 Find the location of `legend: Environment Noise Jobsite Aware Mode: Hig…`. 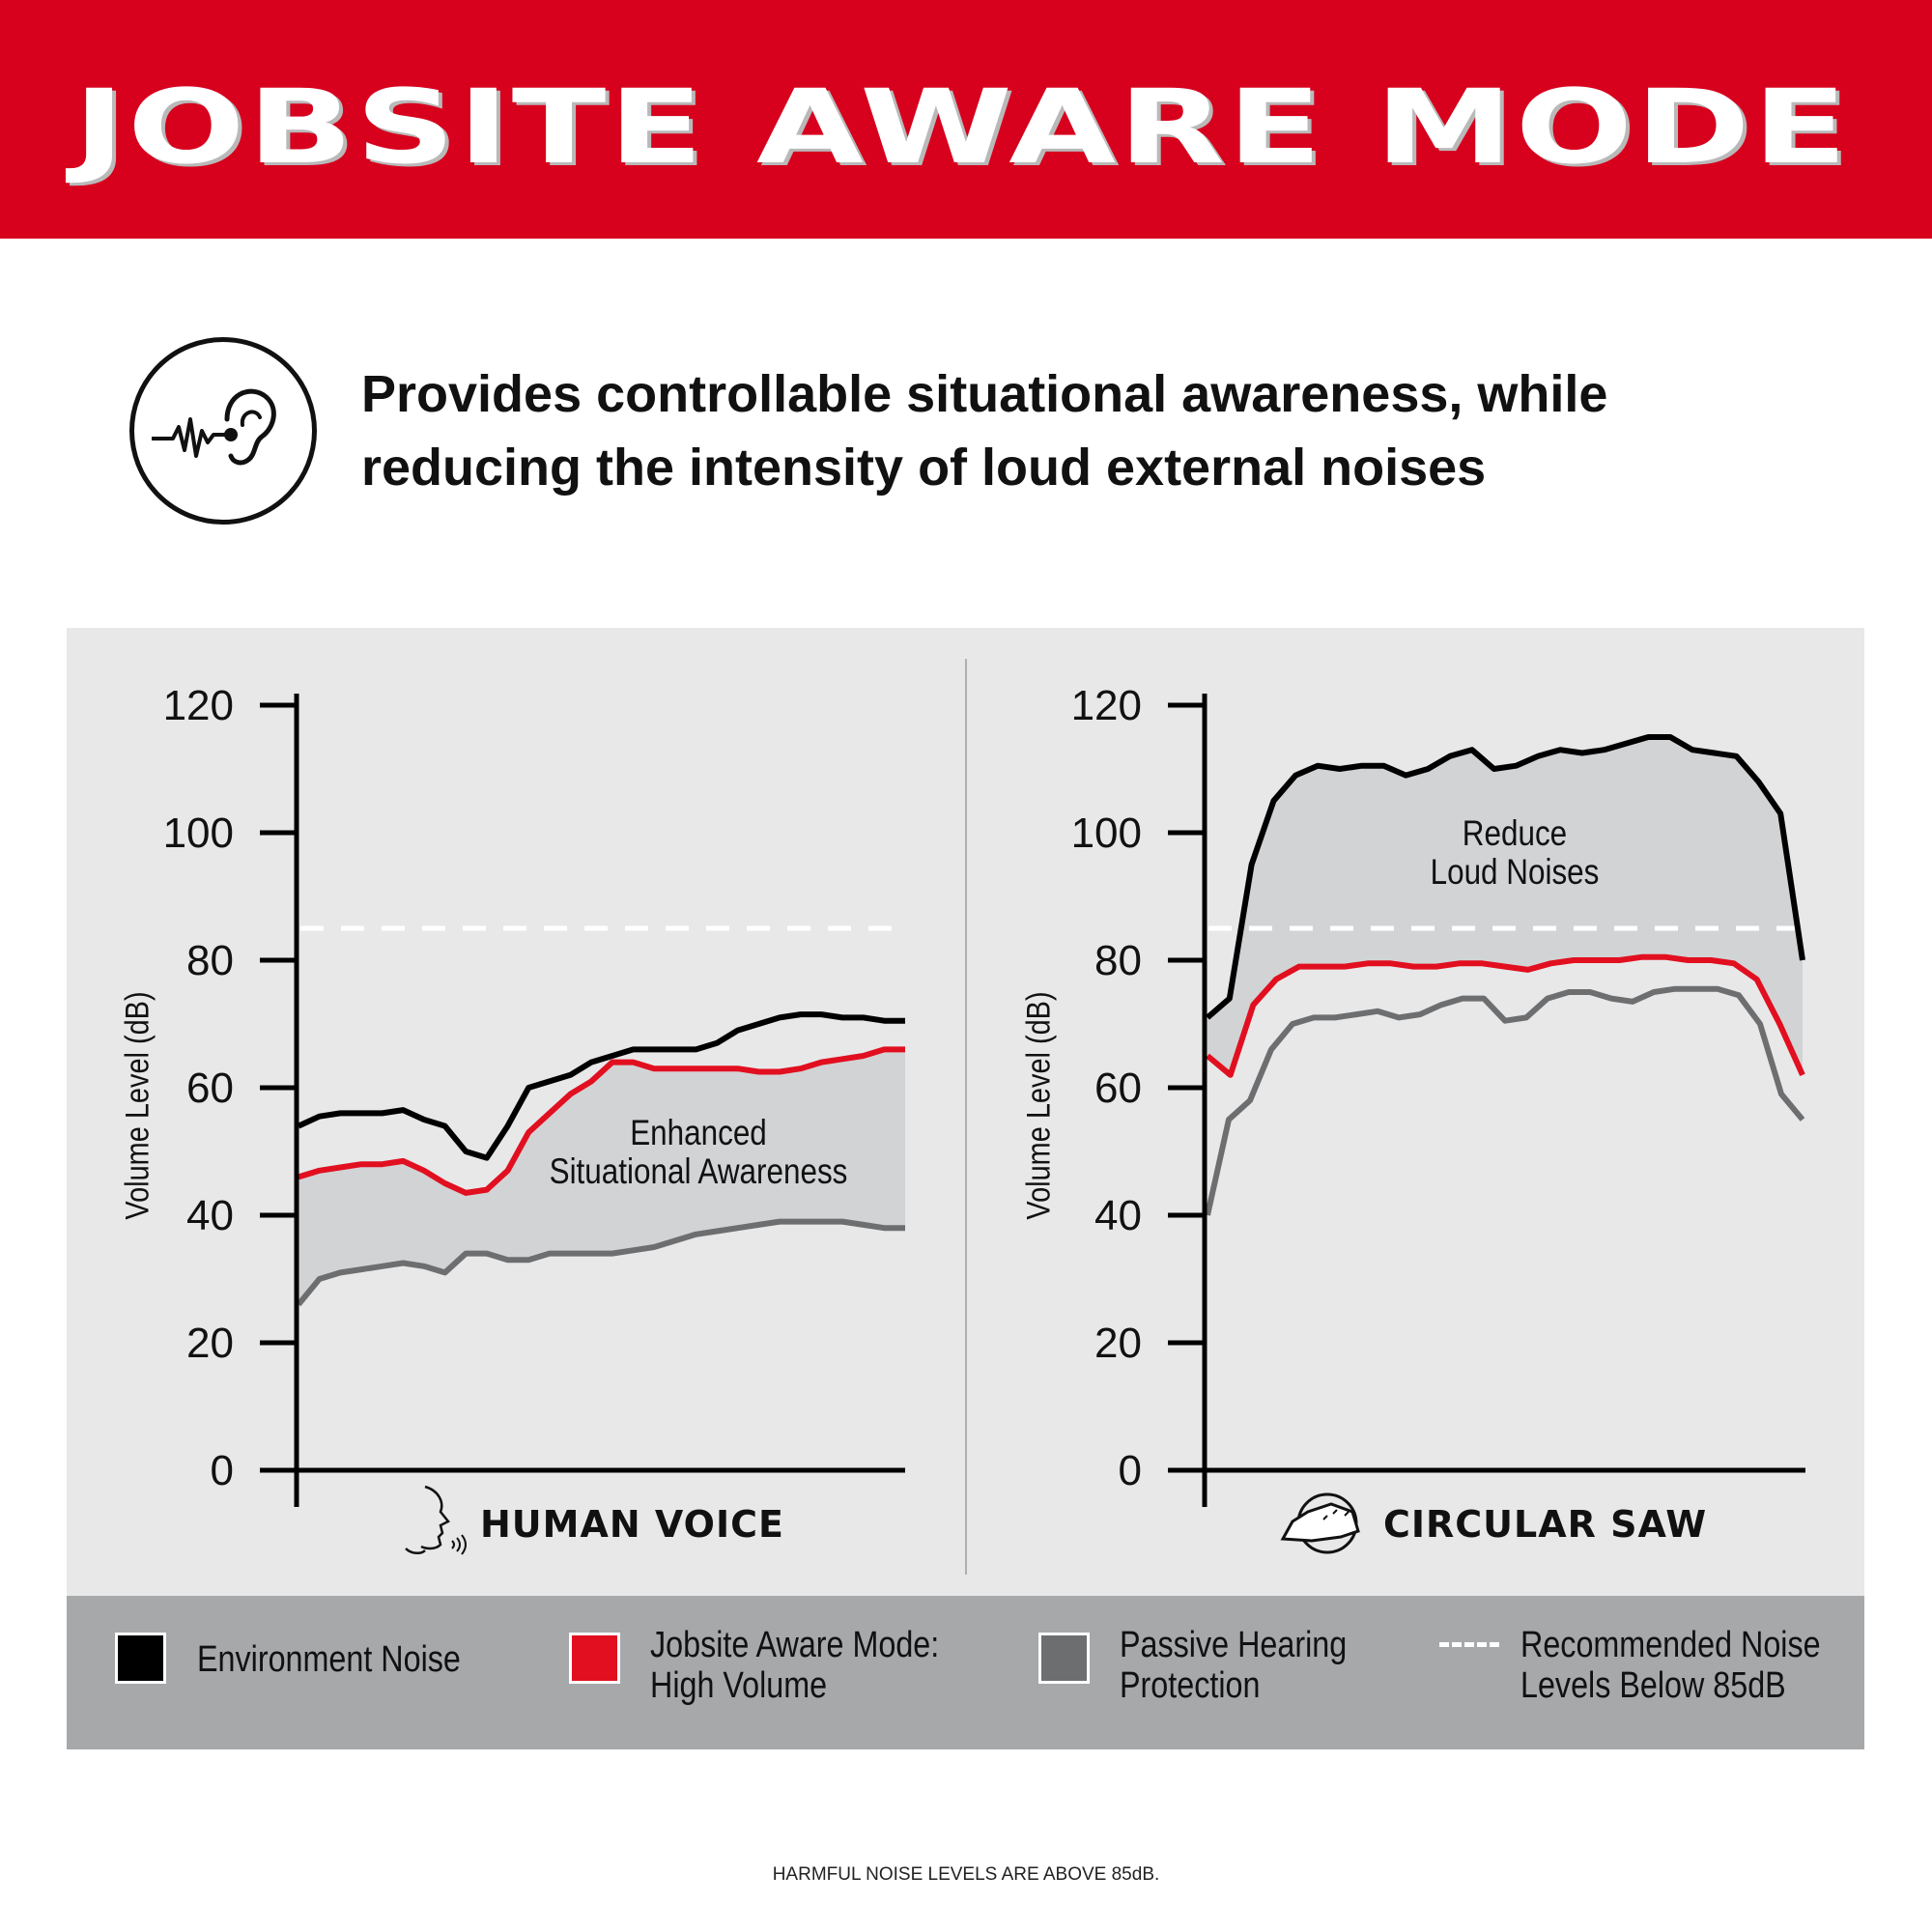

legend: Environment Noise Jobsite Aware Mode: Hig… is located at coordinates (965, 1672).